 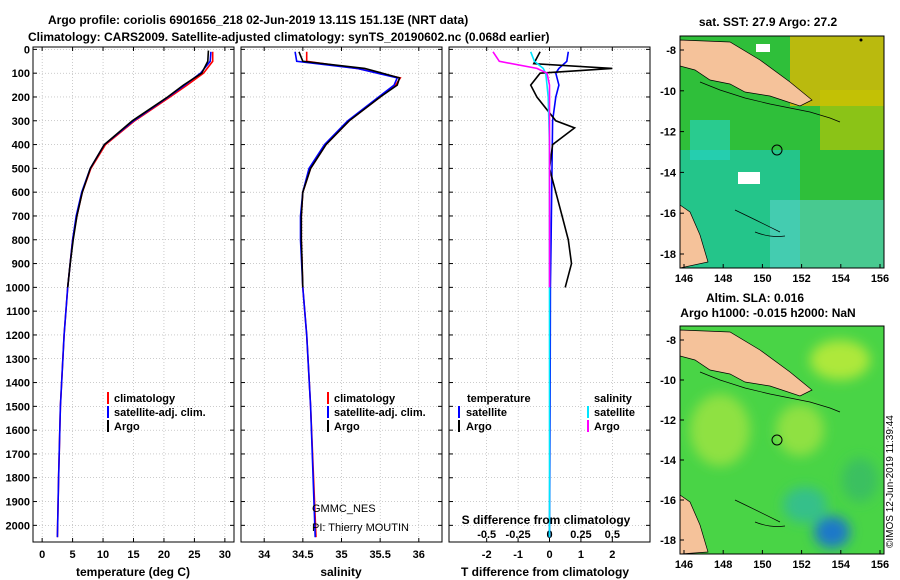 What do you see at coordinates (581, 555) in the screenshot?
I see `difference-x-tick-label: 1` at bounding box center [581, 555].